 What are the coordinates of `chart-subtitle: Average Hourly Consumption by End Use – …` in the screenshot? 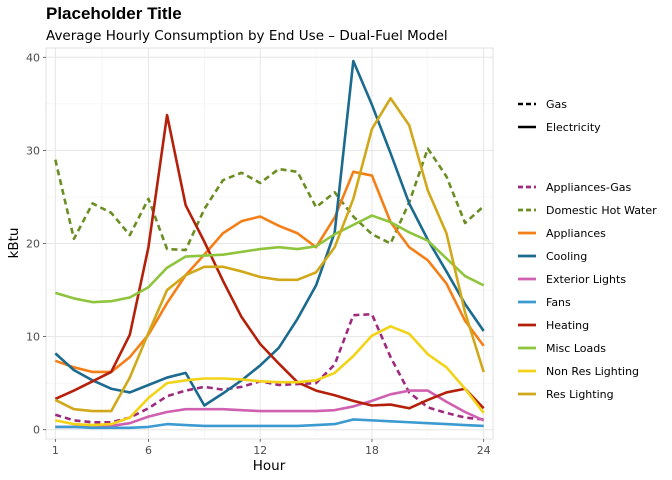 It's located at (247, 36).